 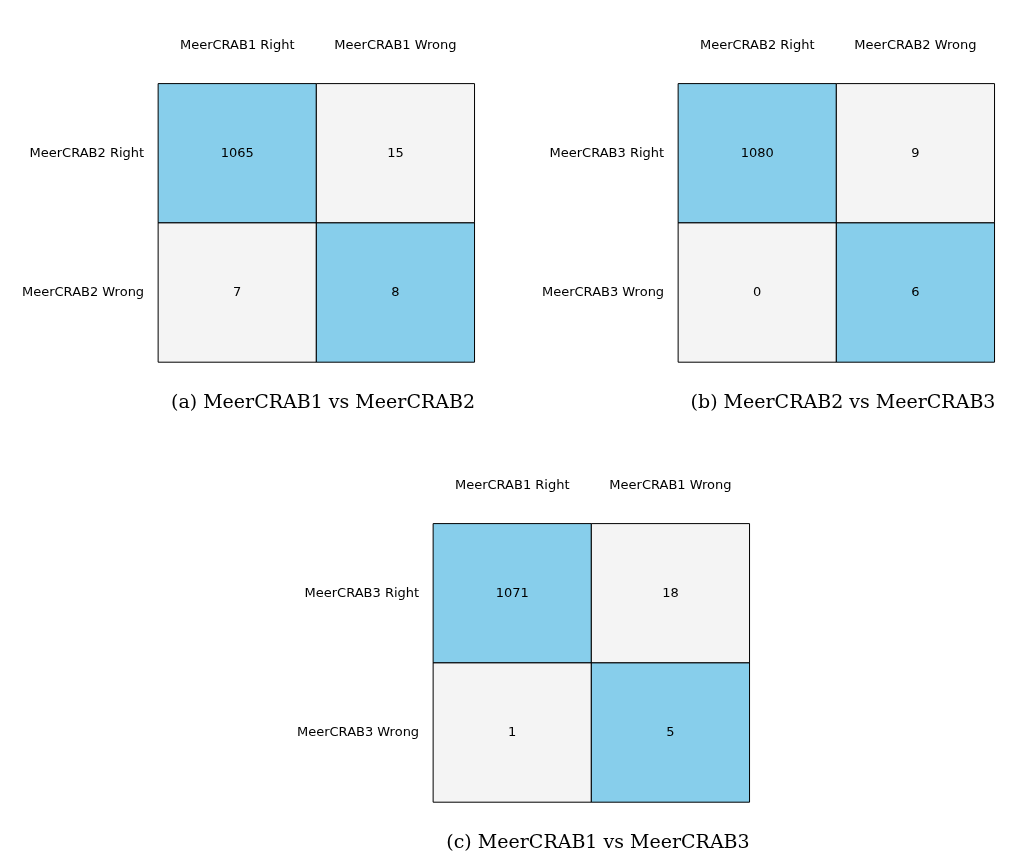 I want to click on data-label: 1065, so click(x=237, y=152).